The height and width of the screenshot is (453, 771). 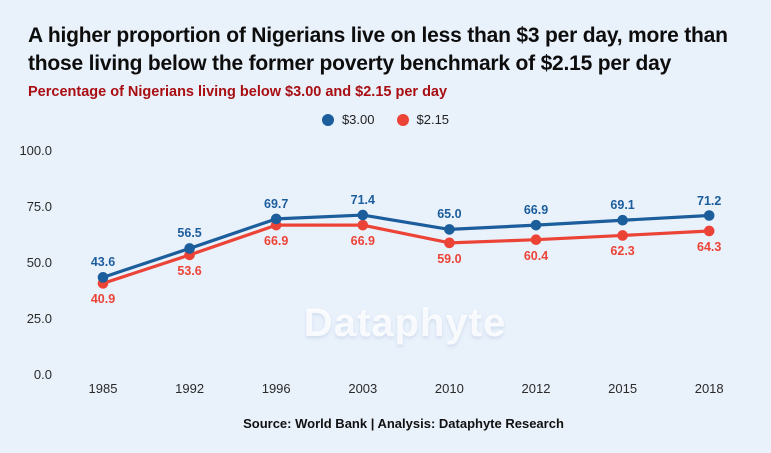 I want to click on data-point-label: 56.5, so click(x=189, y=233).